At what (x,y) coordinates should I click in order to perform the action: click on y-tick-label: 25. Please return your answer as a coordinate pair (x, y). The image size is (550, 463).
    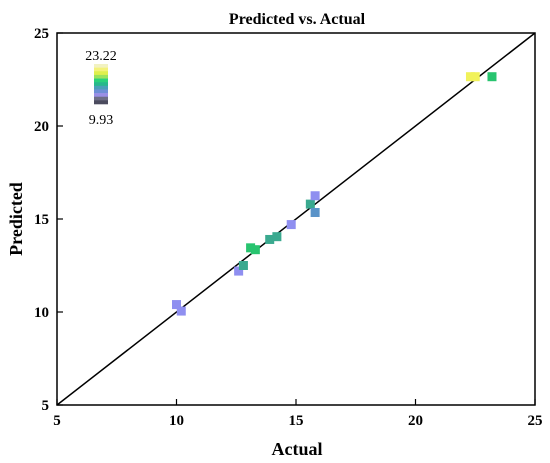
    Looking at the image, I should click on (41, 34).